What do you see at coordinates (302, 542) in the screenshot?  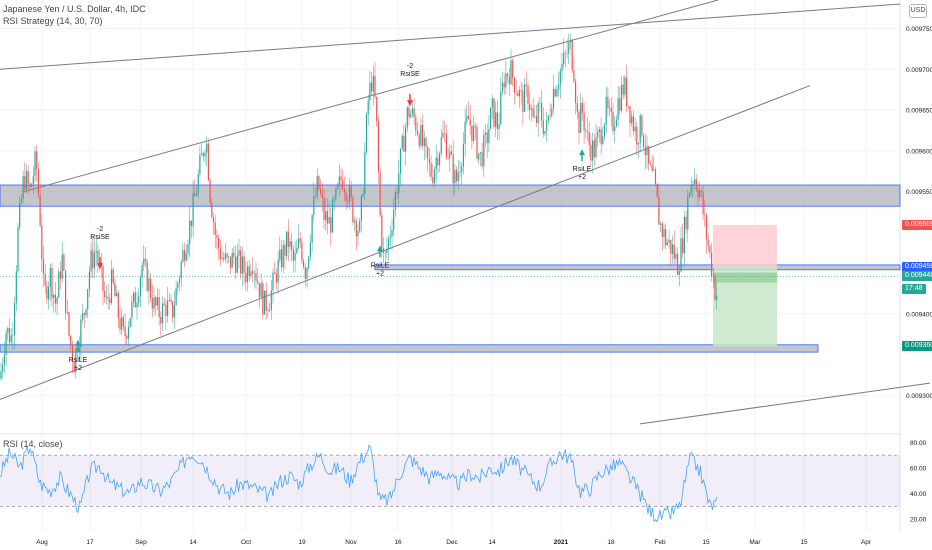 I see `time-tick-label: 19` at bounding box center [302, 542].